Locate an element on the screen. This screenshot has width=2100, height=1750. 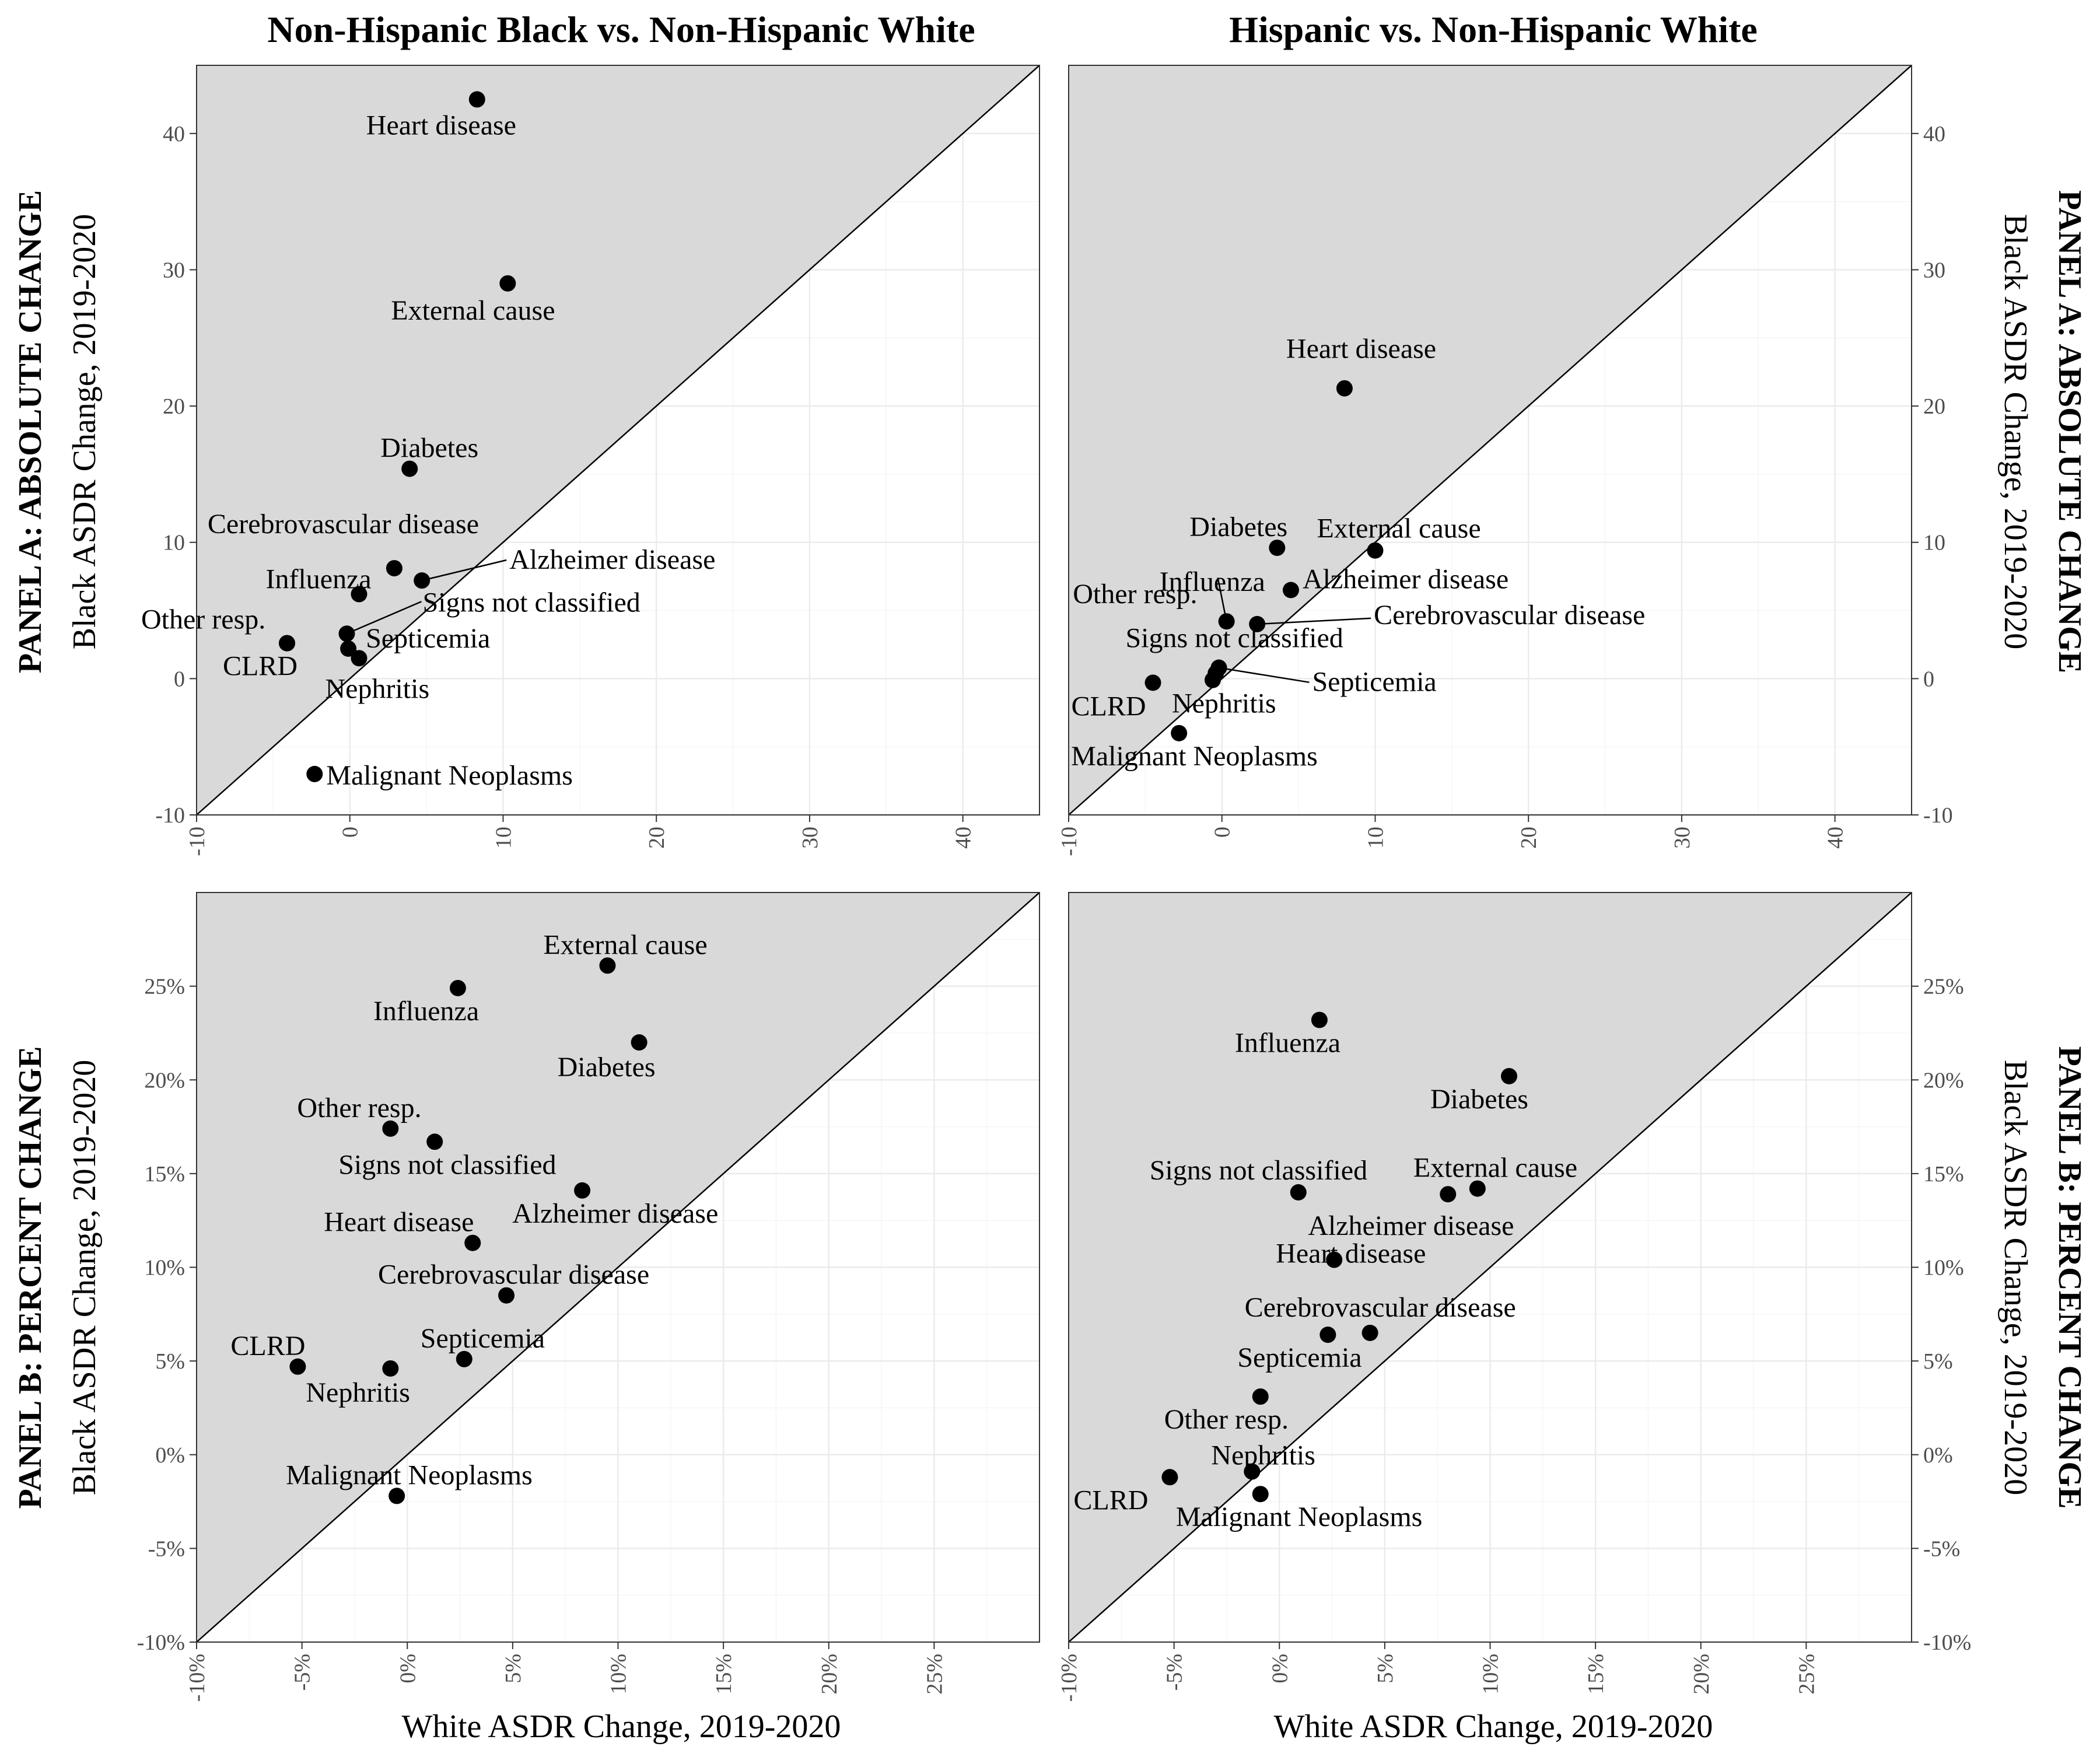
x-tick-label: -10 is located at coordinates (1069, 841).